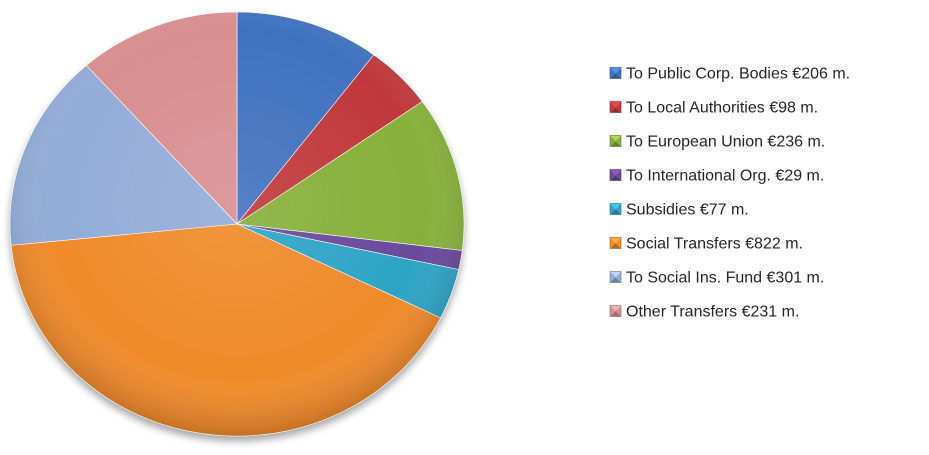 The width and height of the screenshot is (929, 455). What do you see at coordinates (712, 312) in the screenshot?
I see `legend-label-7: Other Transfers €231 m.` at bounding box center [712, 312].